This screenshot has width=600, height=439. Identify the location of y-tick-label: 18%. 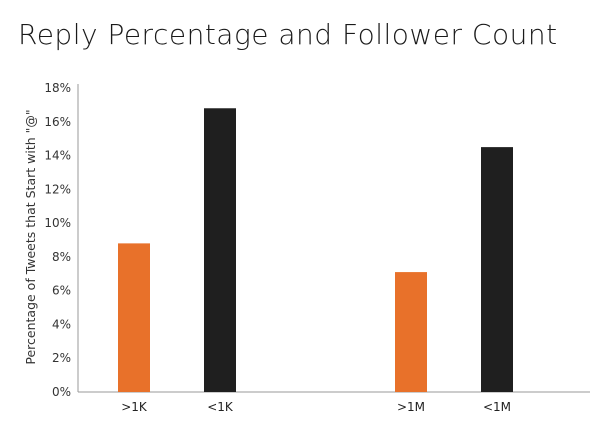
(57, 88).